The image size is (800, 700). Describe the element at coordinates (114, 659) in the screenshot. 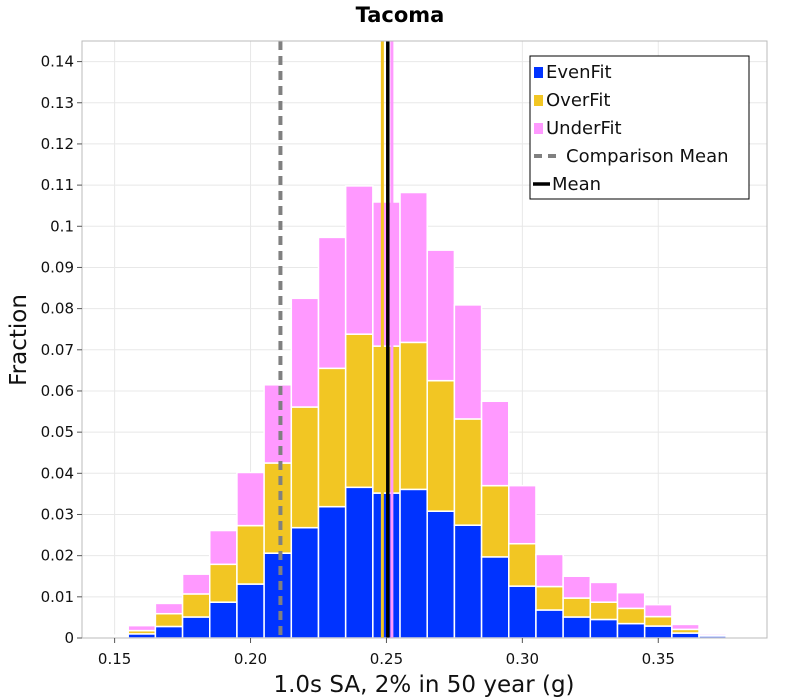

I see `x-tick-label: 0.15` at that location.